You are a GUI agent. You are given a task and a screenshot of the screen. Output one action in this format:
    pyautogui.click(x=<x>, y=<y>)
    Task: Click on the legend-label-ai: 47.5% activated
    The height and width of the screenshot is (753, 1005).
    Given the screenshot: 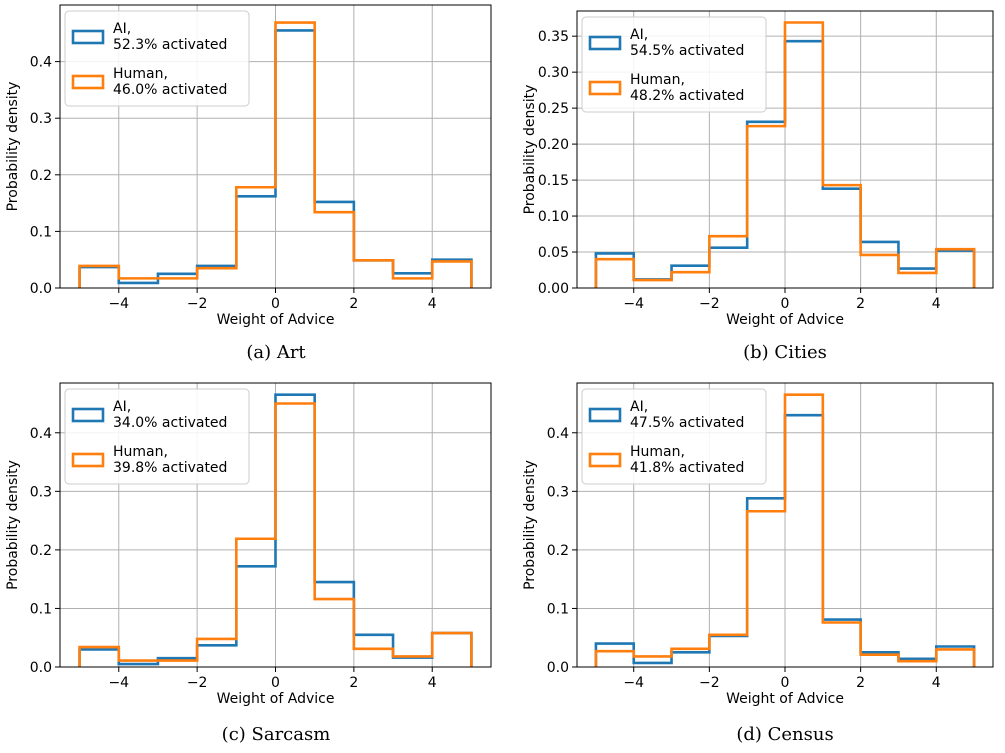 What is the action you would take?
    pyautogui.click(x=687, y=423)
    